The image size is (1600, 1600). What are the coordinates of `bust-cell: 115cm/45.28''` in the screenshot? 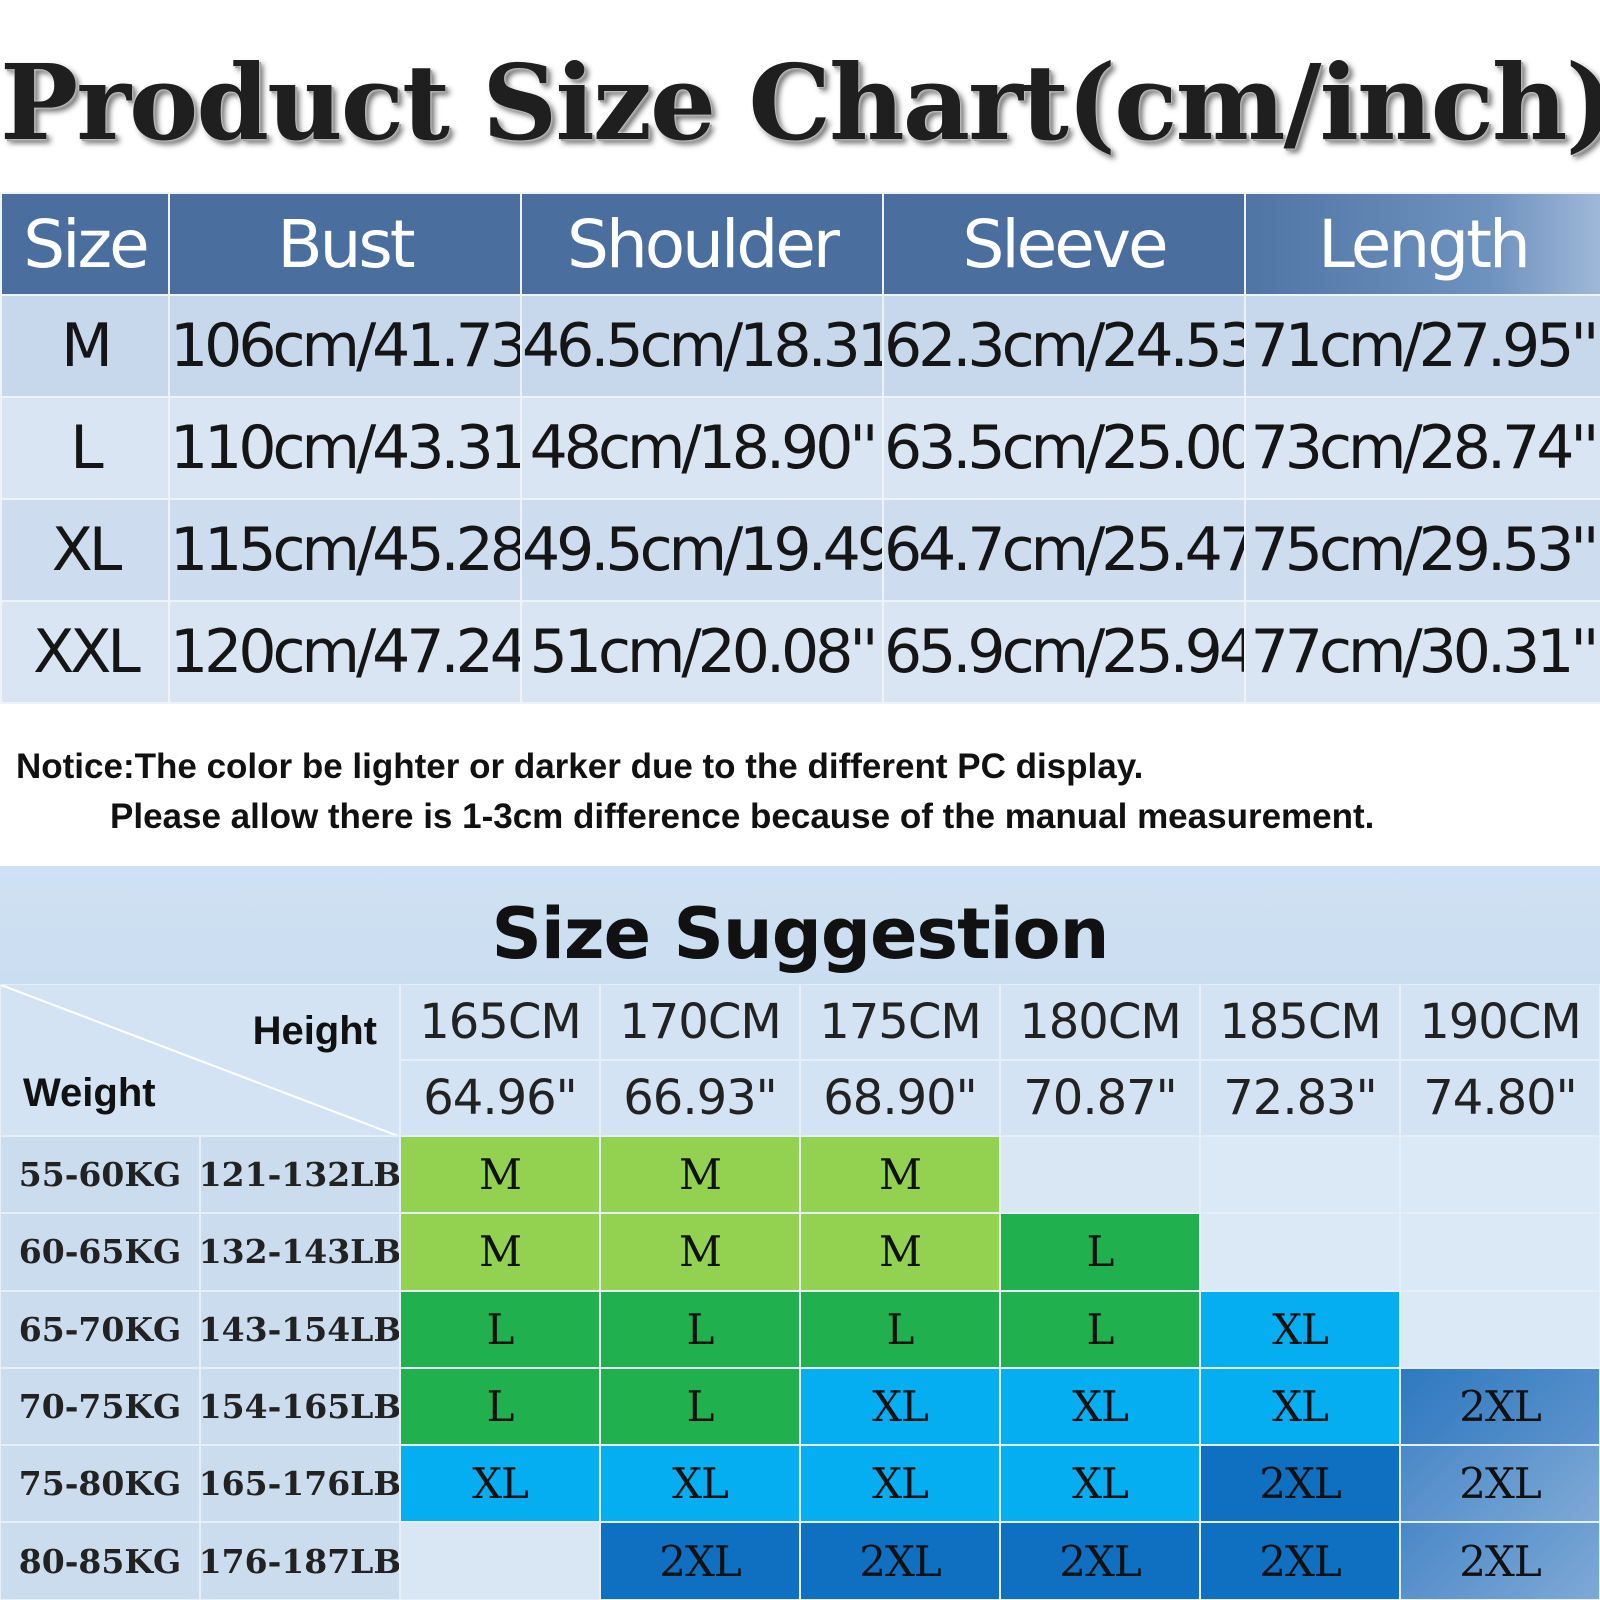 It's located at (345, 550).